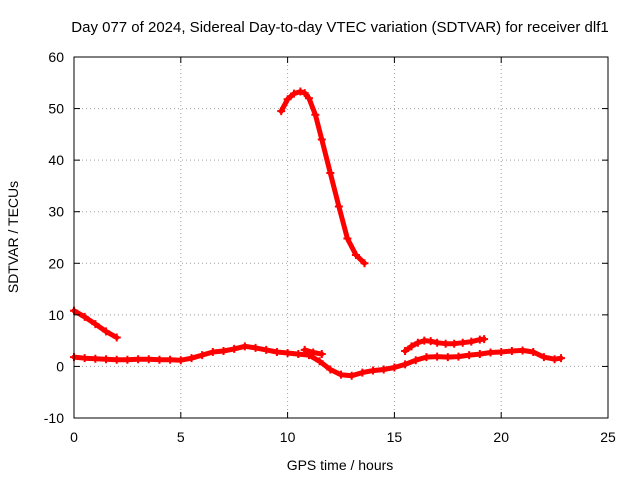  I want to click on y-tick-label: 50, so click(56, 109).